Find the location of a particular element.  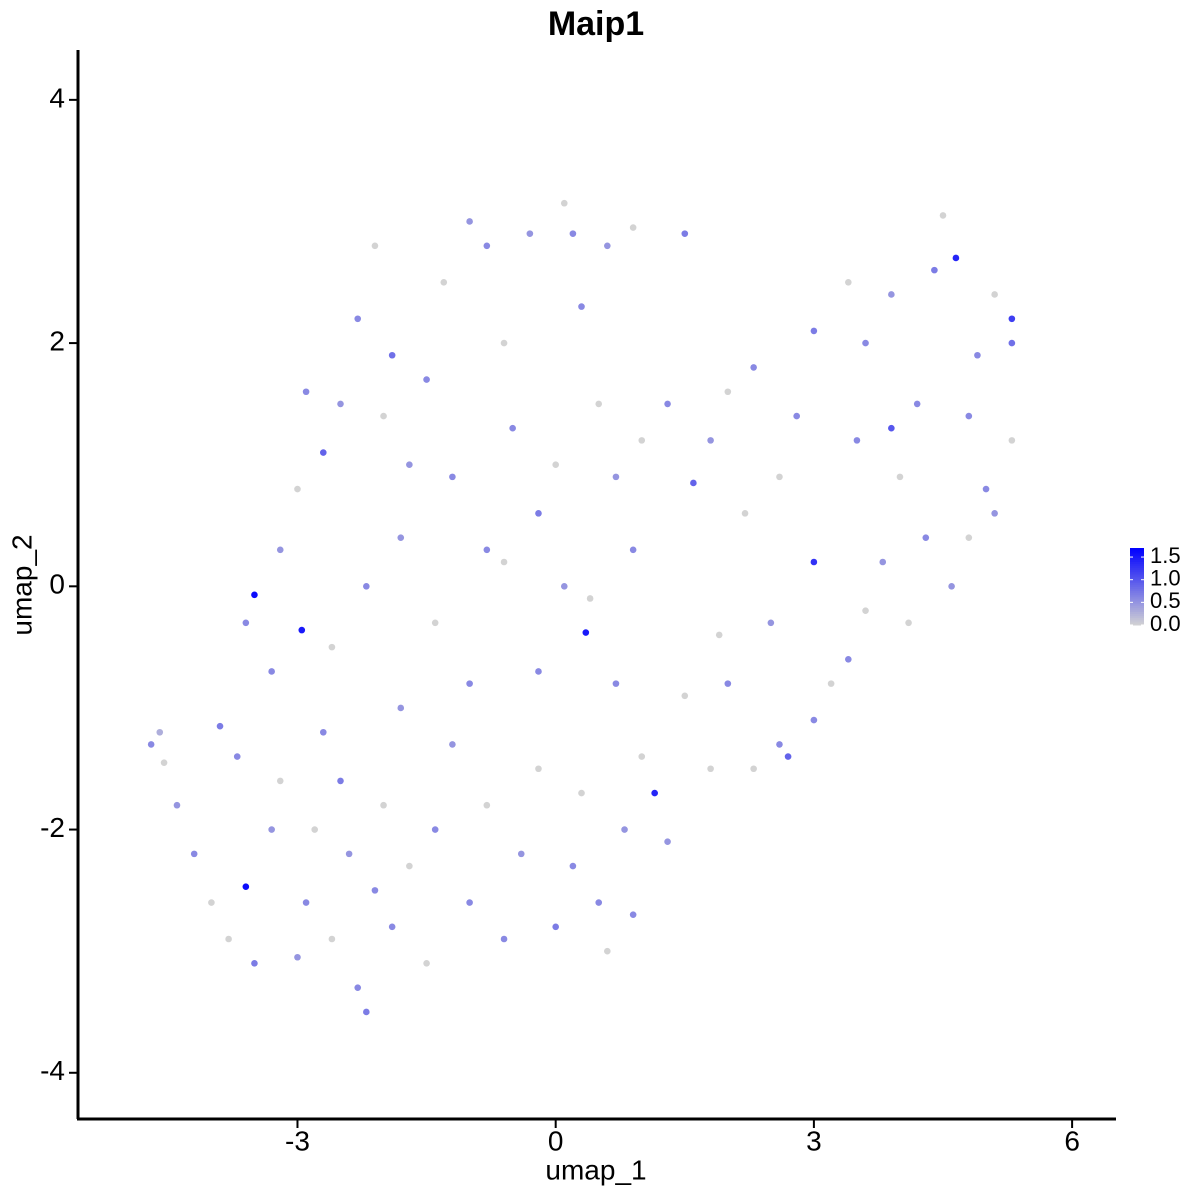

colorbar-label: 1.0 is located at coordinates (1165, 578).